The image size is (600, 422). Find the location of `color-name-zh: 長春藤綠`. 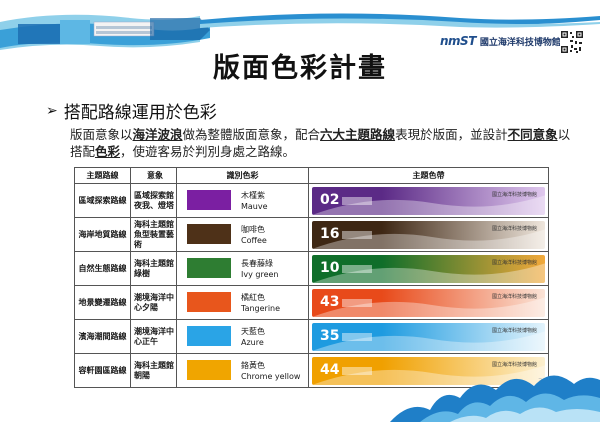

color-name-zh: 長春藤綠 is located at coordinates (257, 263).